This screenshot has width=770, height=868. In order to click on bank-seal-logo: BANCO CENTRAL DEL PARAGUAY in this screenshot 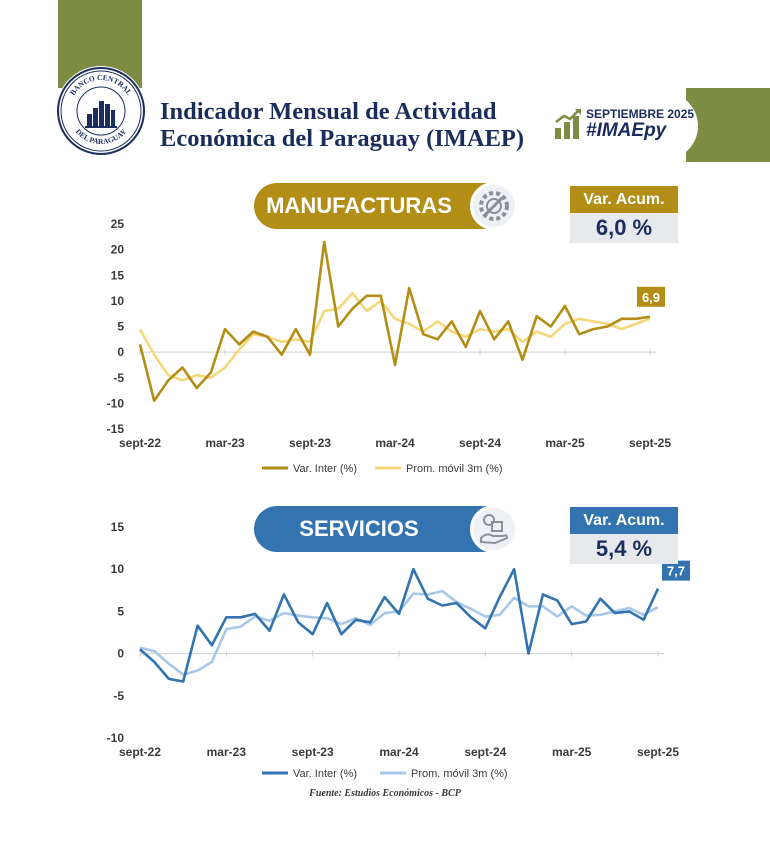, I will do `click(101, 111)`.